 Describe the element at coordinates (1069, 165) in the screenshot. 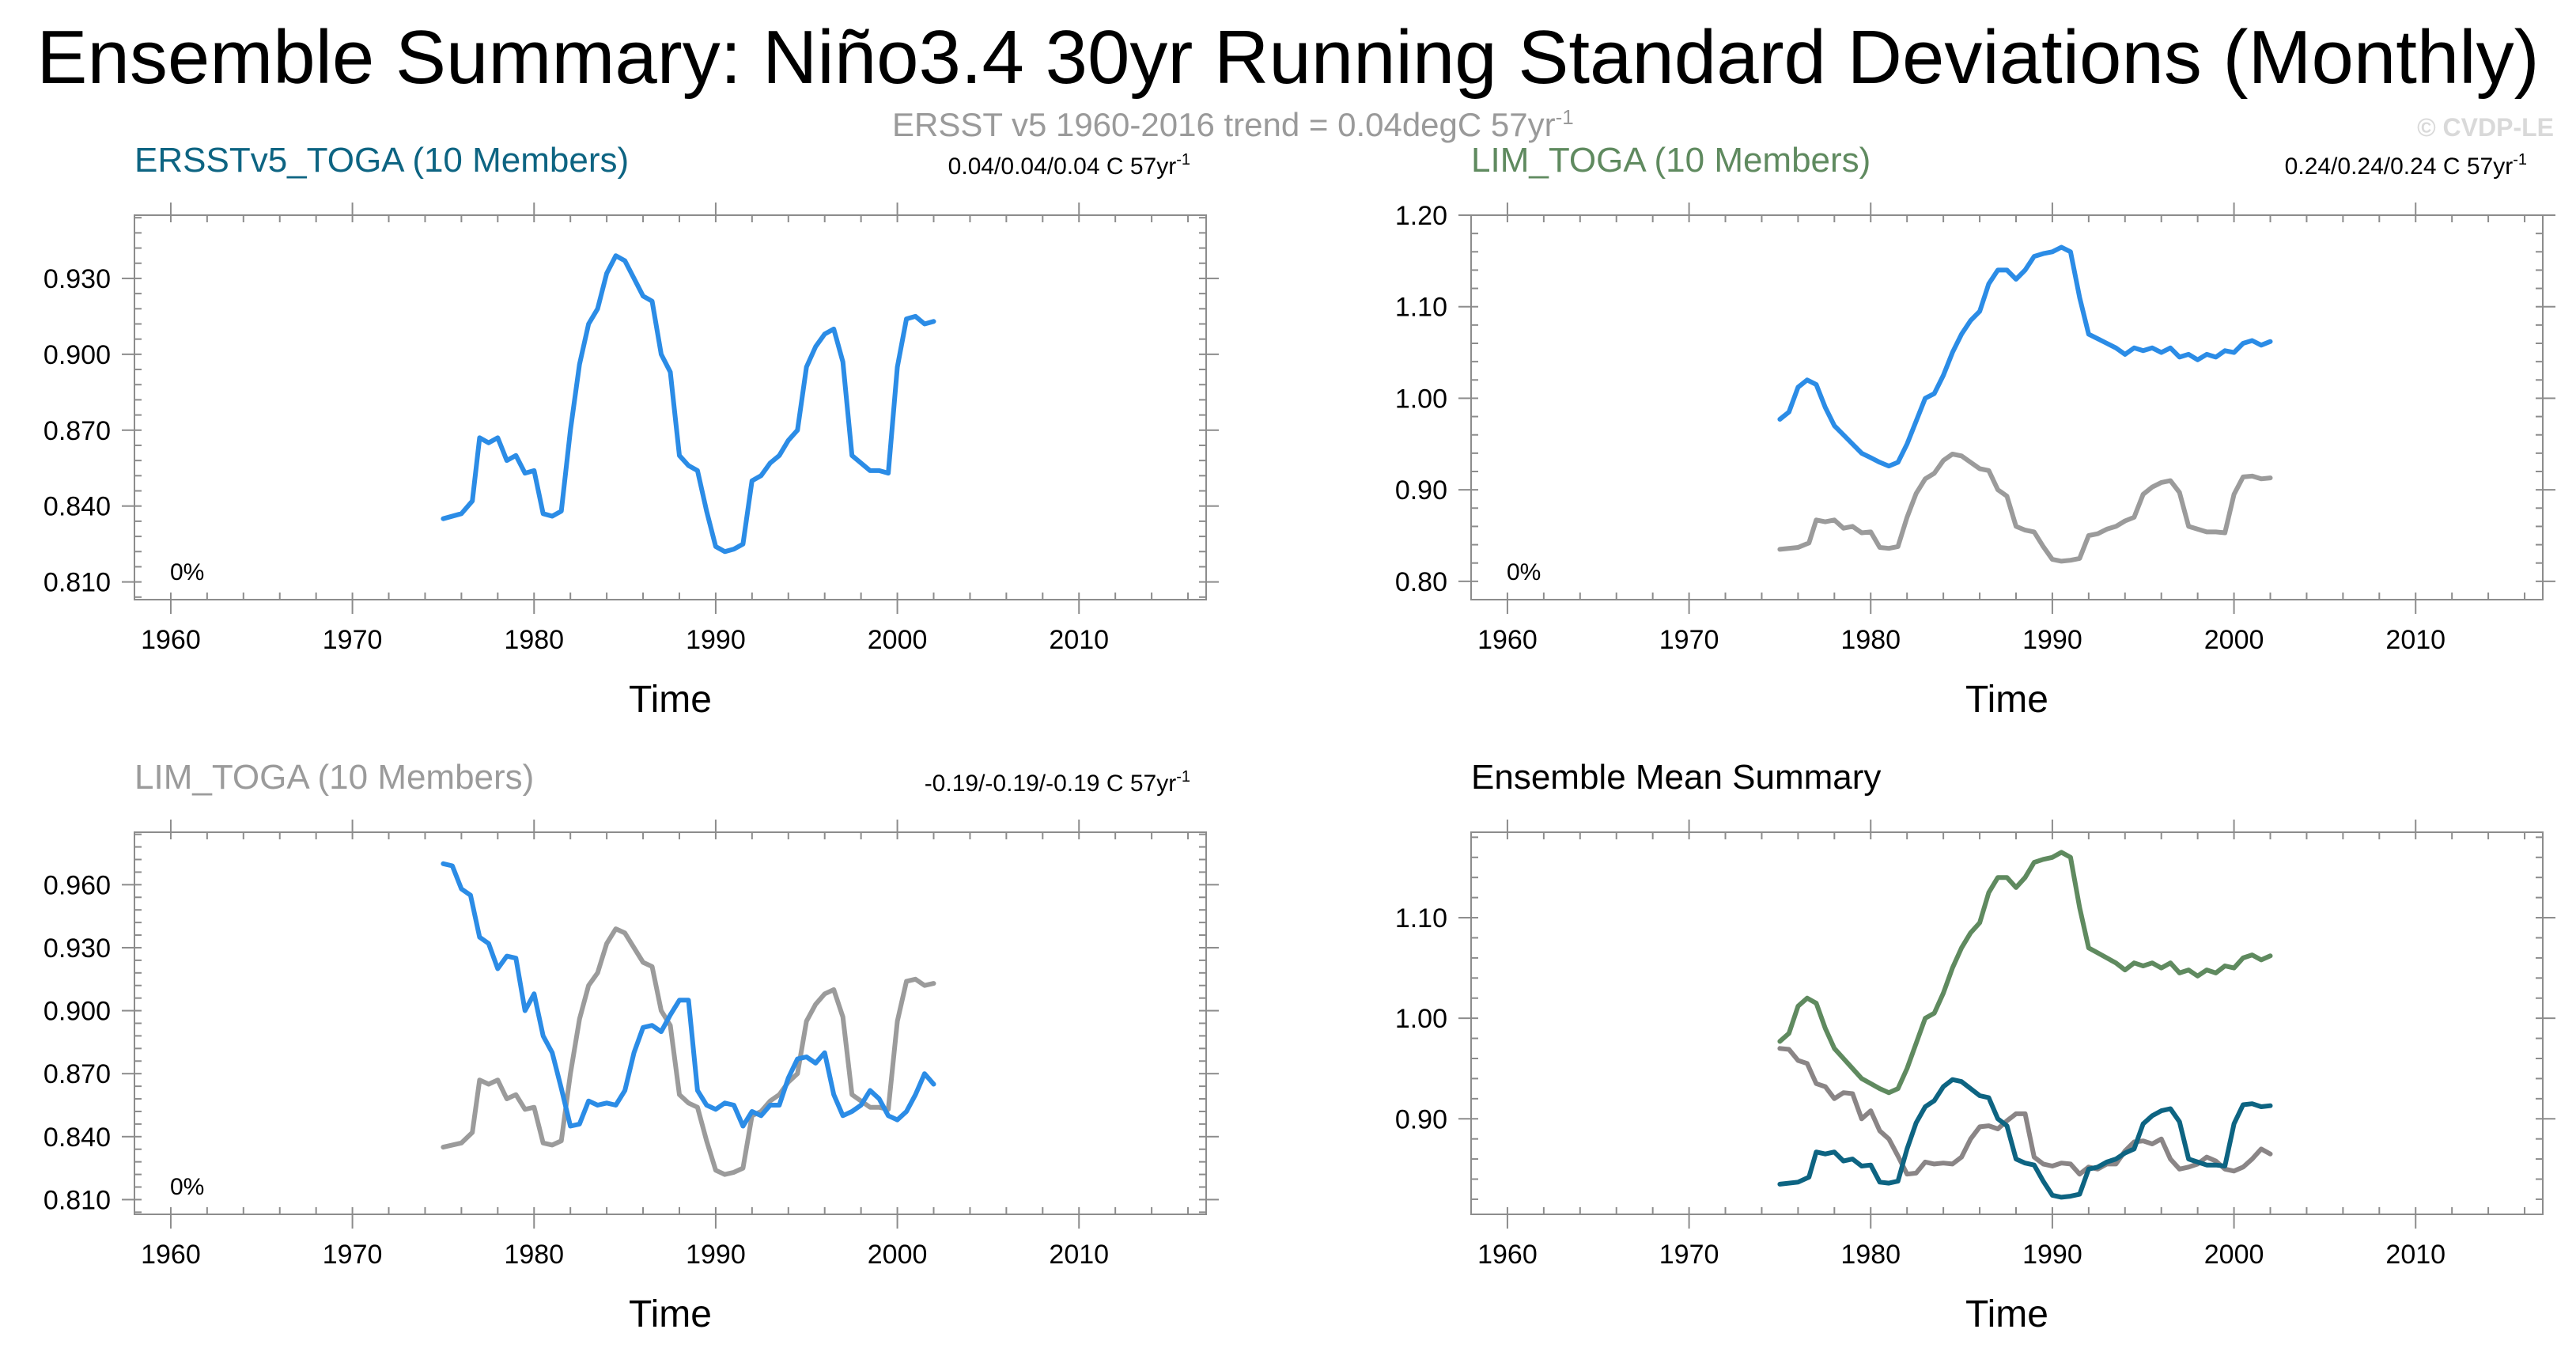

I see `trend-label: 0.04/0.04/0.04 C 57yr-1` at that location.